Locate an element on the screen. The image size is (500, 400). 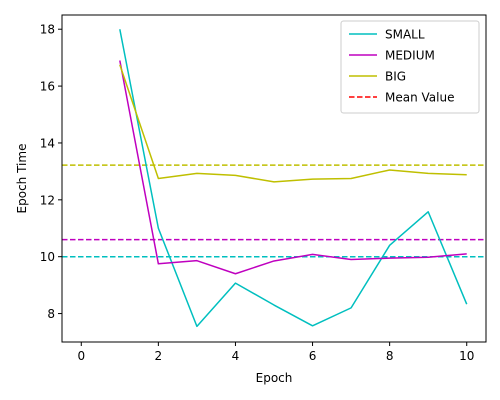
x-axis-label: Epoch is located at coordinates (274, 378).